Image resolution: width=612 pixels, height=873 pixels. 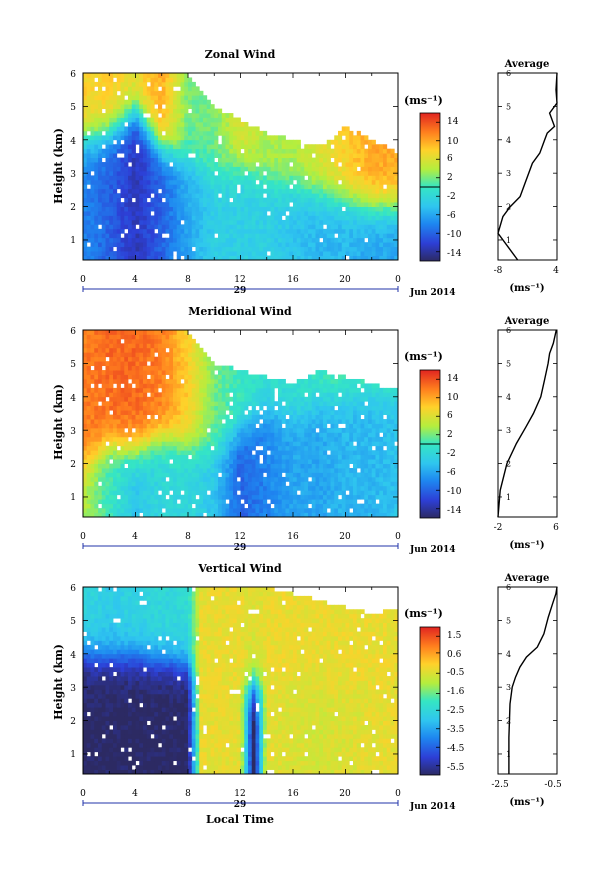 What do you see at coordinates (453, 398) in the screenshot?
I see `colorbar-tick: 10` at bounding box center [453, 398].